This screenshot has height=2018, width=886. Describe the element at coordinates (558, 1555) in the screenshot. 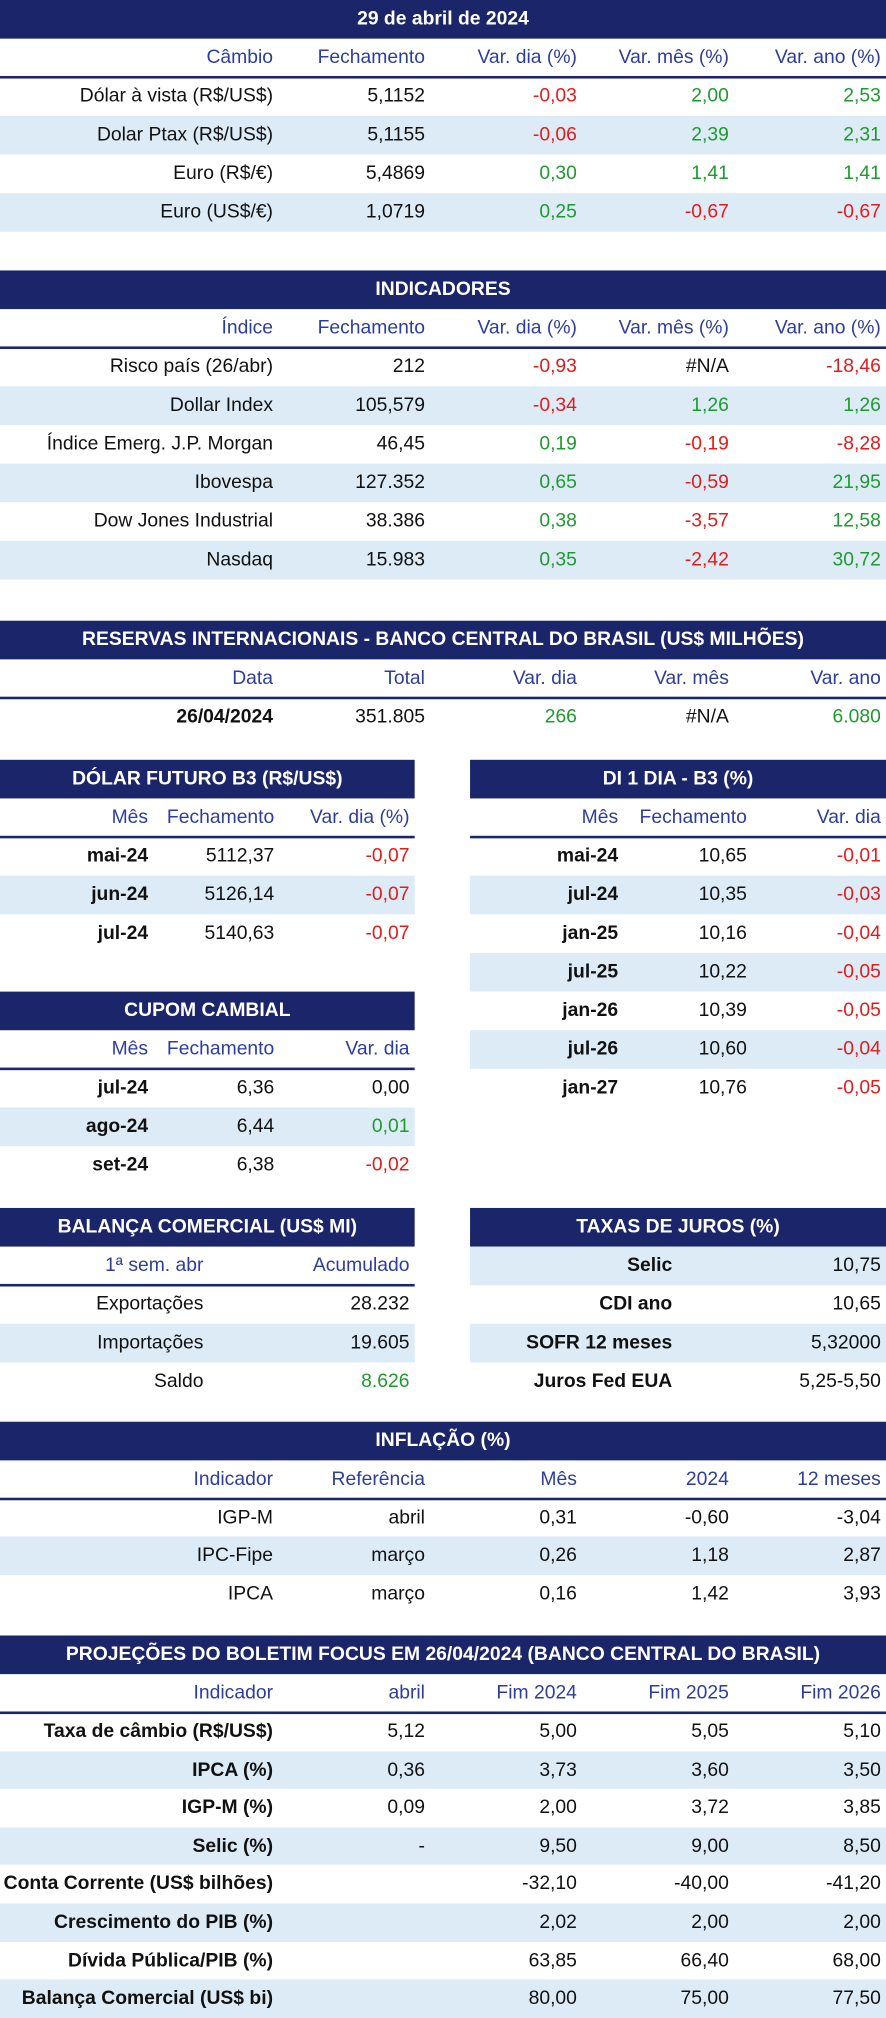

I see `cell-value: 0,26` at that location.